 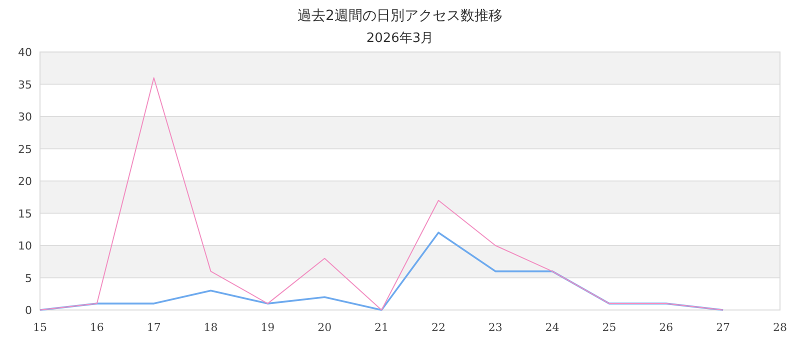 What do you see at coordinates (780, 327) in the screenshot?
I see `x-tick-label: 28` at bounding box center [780, 327].